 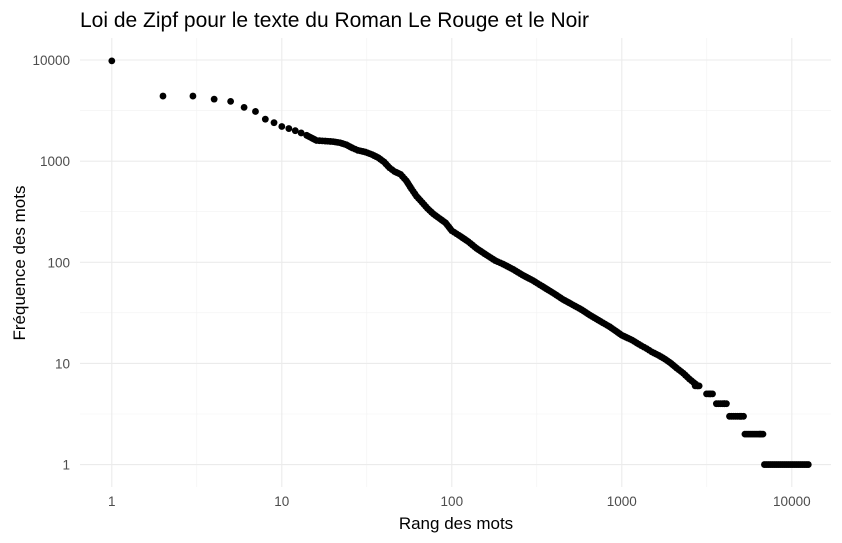 I want to click on y-axis-ticks: 1 10 100 1000 10000, so click(x=51, y=263).